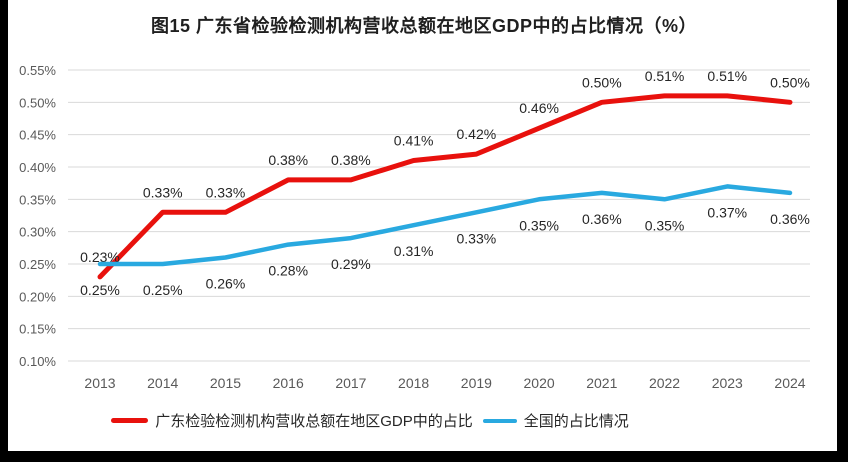 The width and height of the screenshot is (848, 462). Describe the element at coordinates (413, 383) in the screenshot. I see `x-axis-tick-label: 2018` at that location.